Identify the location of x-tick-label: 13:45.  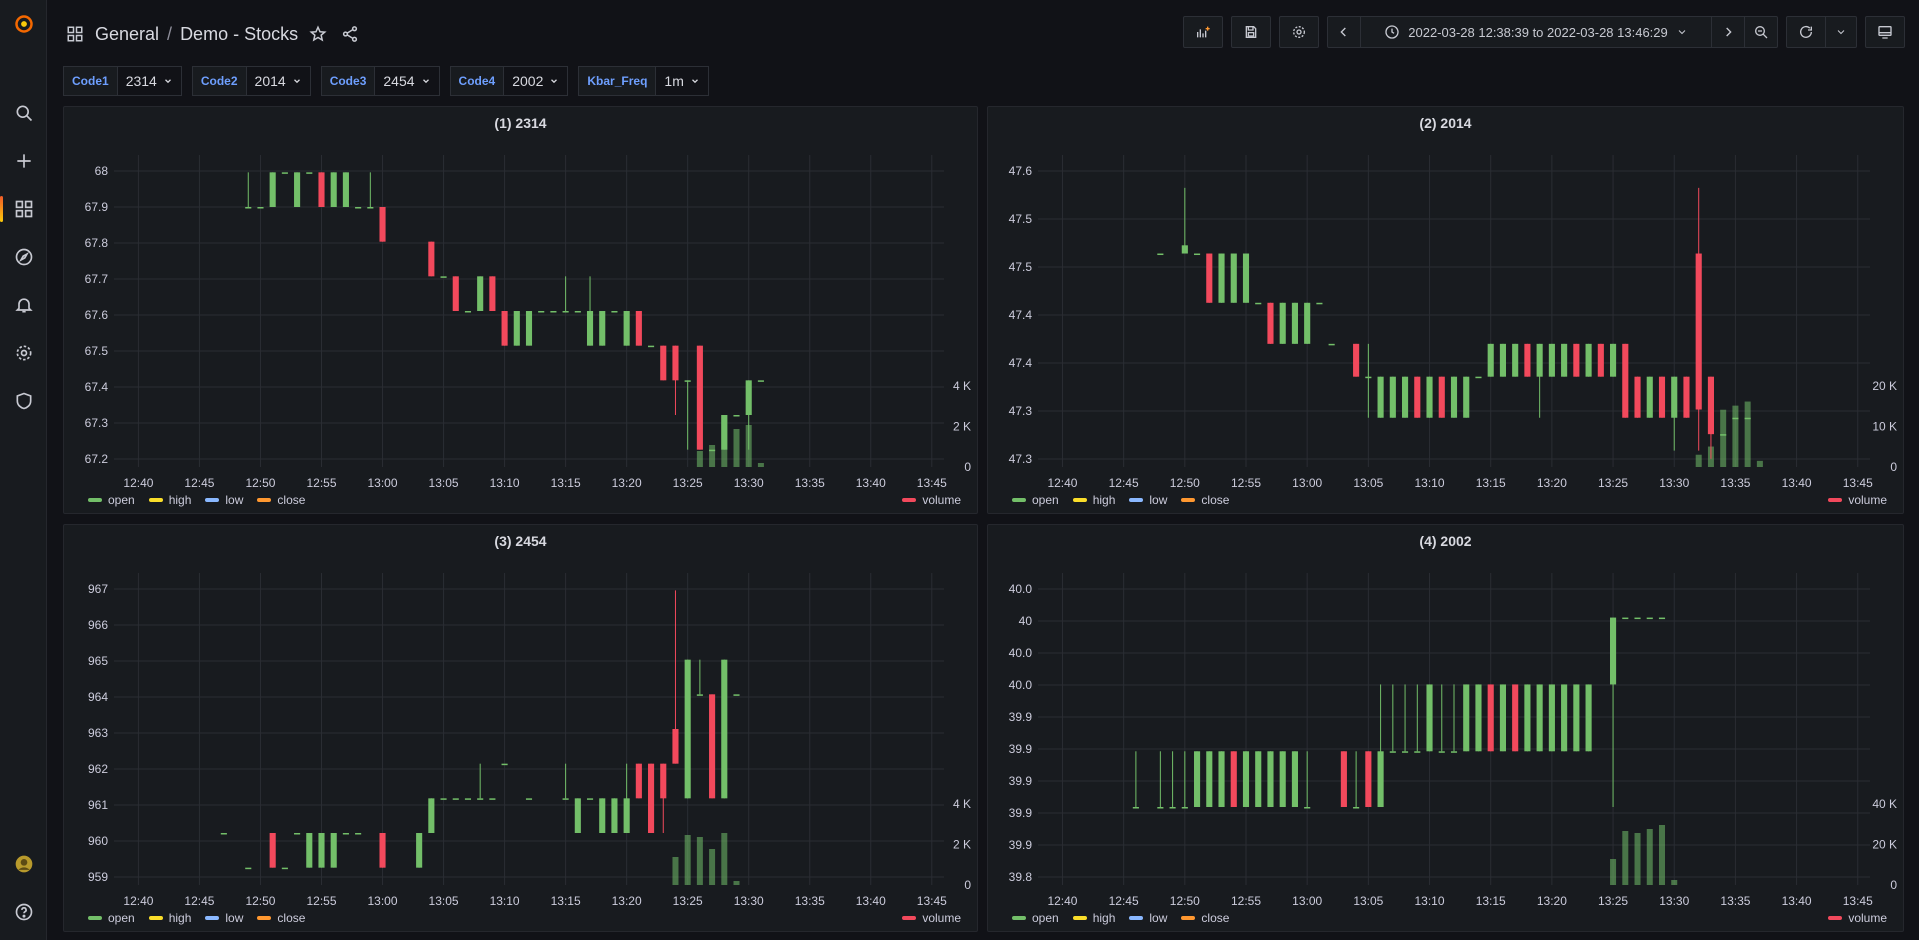
(1858, 483).